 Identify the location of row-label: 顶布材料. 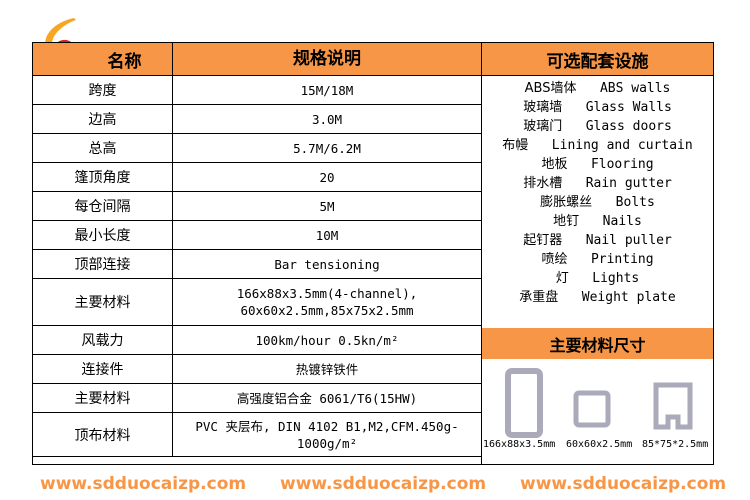
(103, 434).